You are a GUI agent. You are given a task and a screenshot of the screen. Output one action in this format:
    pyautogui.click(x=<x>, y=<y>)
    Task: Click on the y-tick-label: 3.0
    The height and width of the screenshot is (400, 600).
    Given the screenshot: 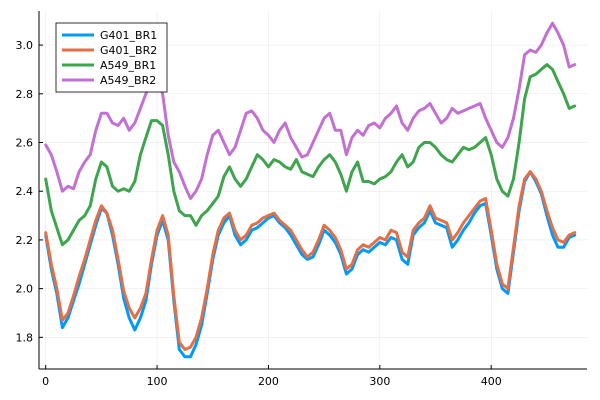 What is the action you would take?
    pyautogui.click(x=25, y=45)
    